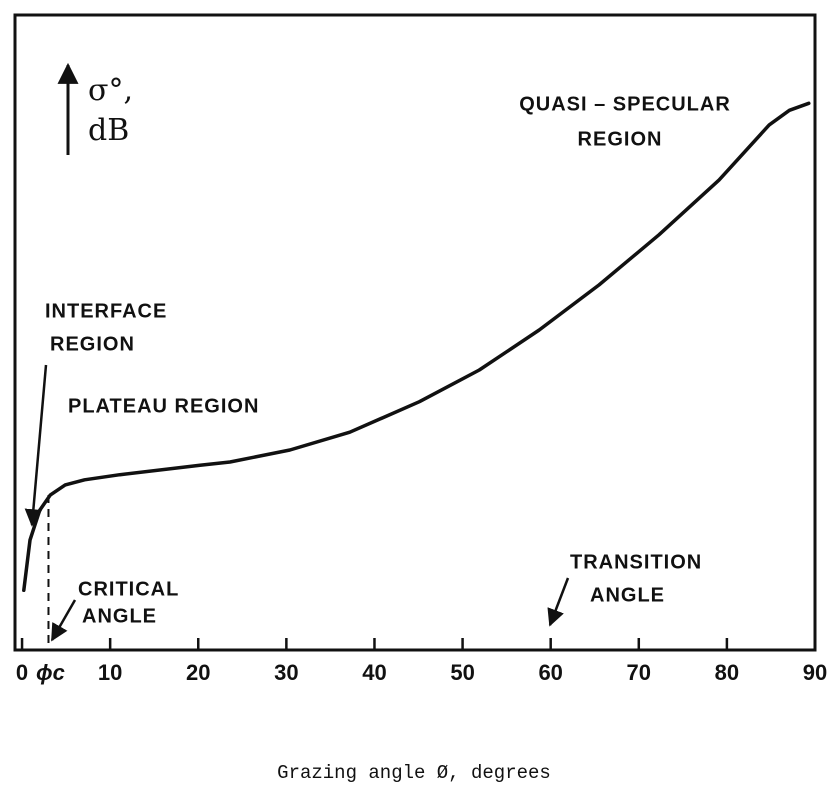  Describe the element at coordinates (198, 672) in the screenshot. I see `x-tick-label: 20` at that location.